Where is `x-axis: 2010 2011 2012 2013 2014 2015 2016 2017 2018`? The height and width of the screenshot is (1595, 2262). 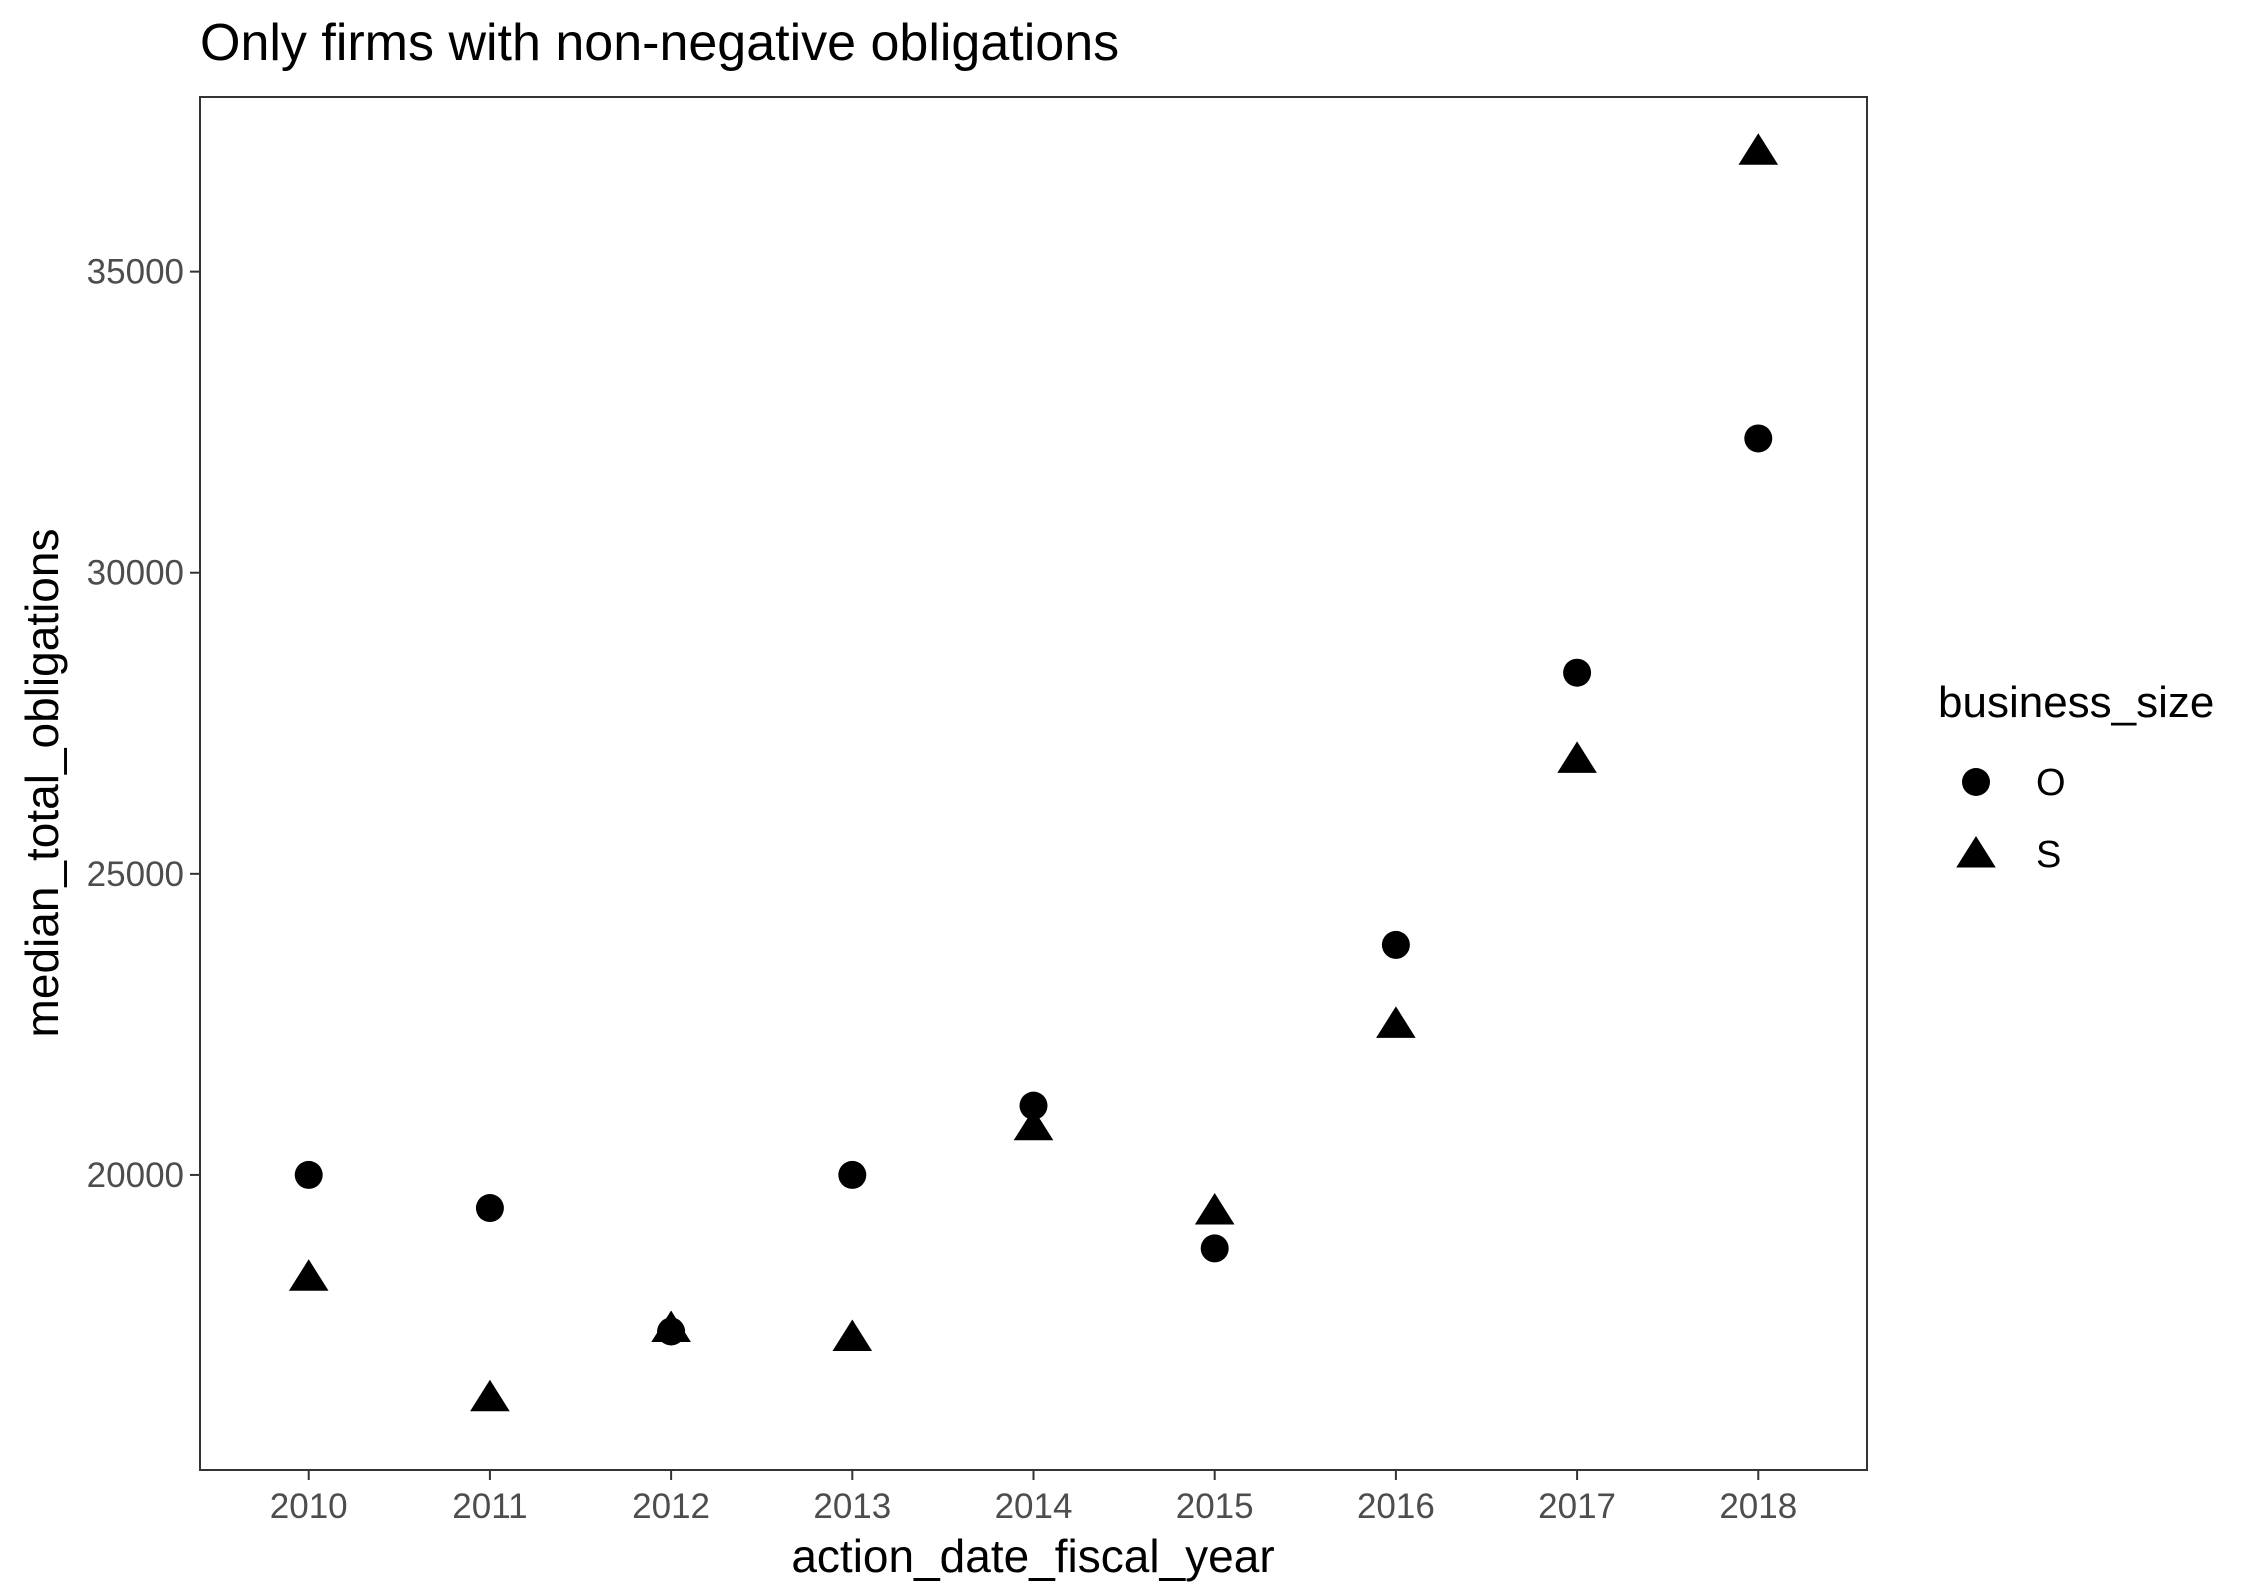
x-axis: 2010 2011 2012 2013 2014 2015 2016 2017 2018 is located at coordinates (1033, 1498).